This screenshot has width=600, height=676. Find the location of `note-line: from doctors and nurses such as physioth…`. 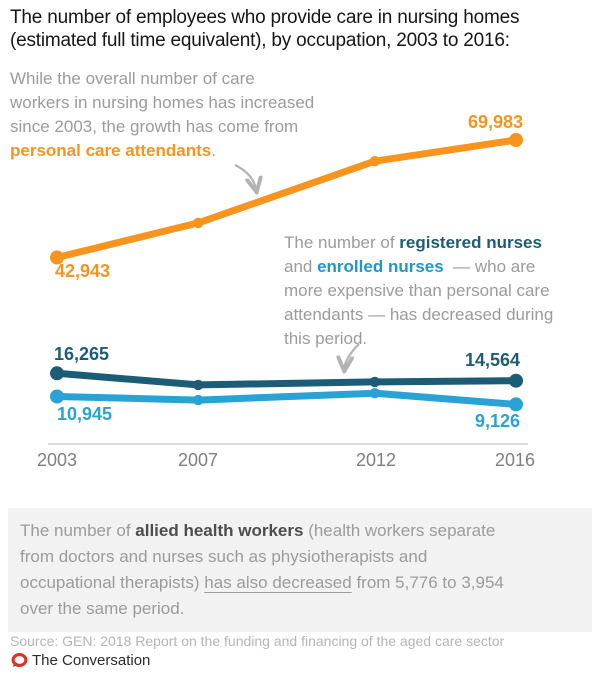

note-line: from doctors and nurses such as physioth… is located at coordinates (224, 556).